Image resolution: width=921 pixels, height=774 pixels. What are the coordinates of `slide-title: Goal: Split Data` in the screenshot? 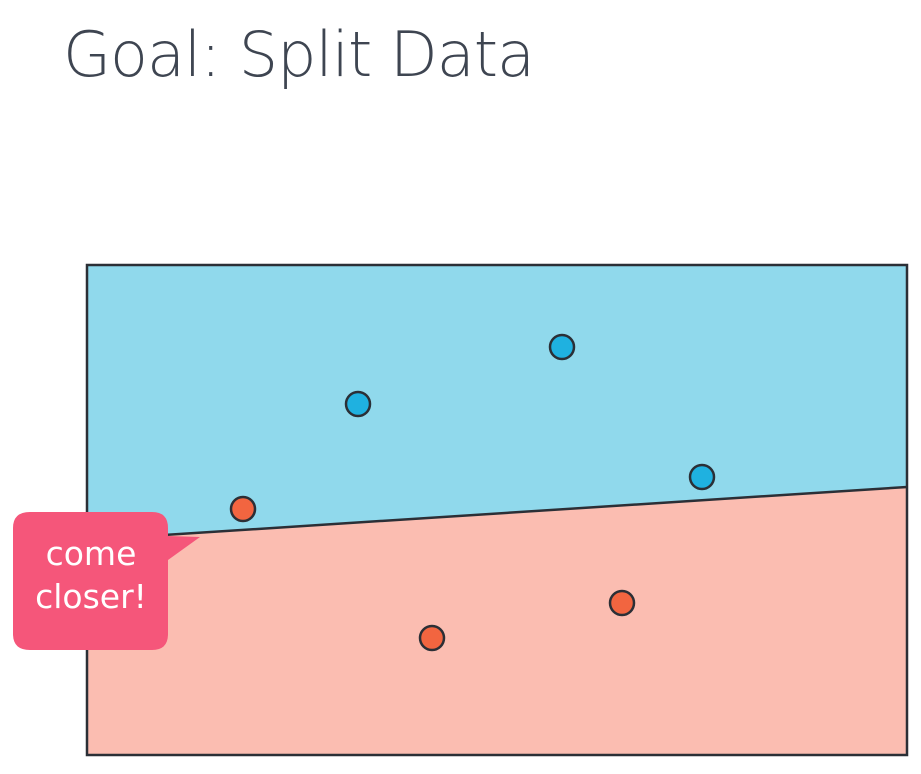 It's located at (299, 54).